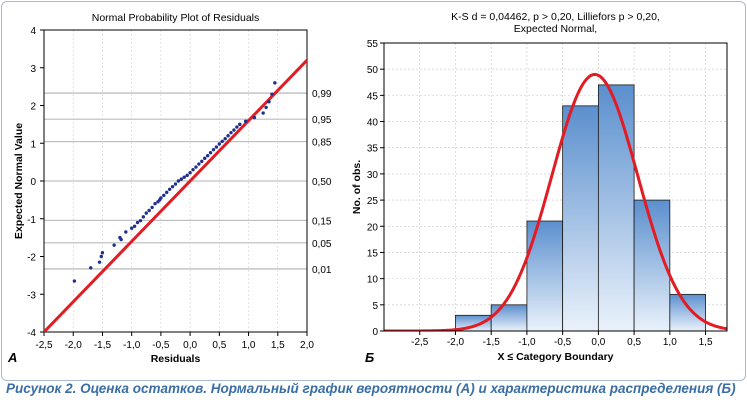 This screenshot has height=406, width=747. I want to click on x-tick-label: 1,0, so click(670, 342).